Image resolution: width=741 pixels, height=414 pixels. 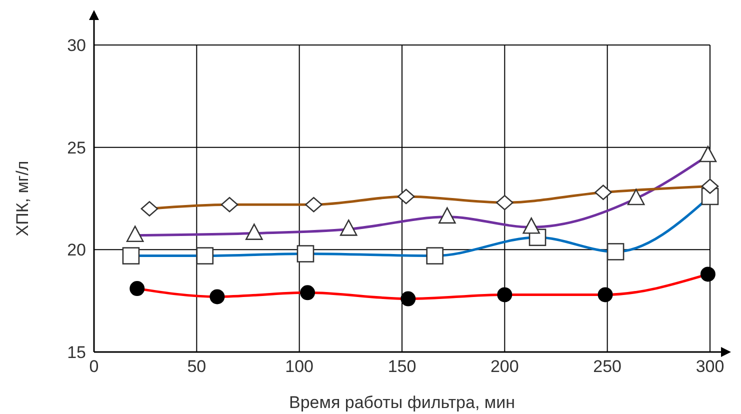 What do you see at coordinates (402, 402) in the screenshot?
I see `x-axis-title: Время работы фильтра, мин` at bounding box center [402, 402].